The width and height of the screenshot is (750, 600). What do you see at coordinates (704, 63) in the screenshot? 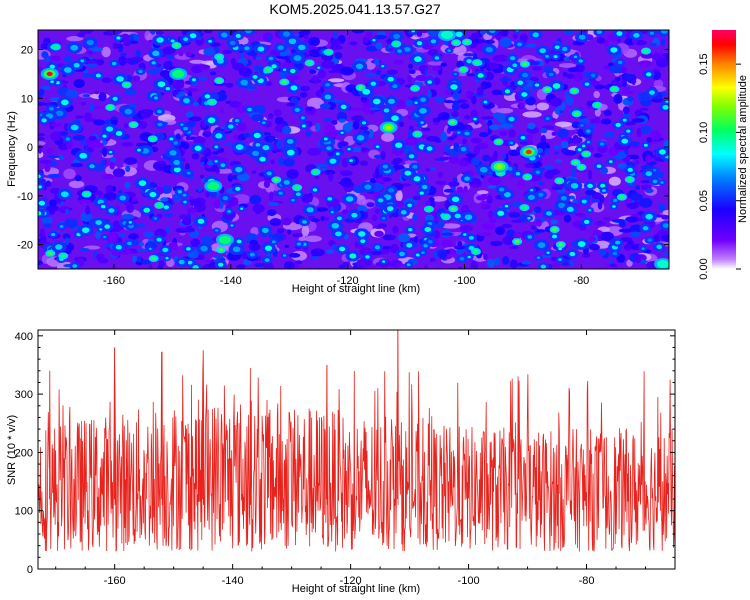
I see `colorbar-tick-label: 0.15` at bounding box center [704, 63].